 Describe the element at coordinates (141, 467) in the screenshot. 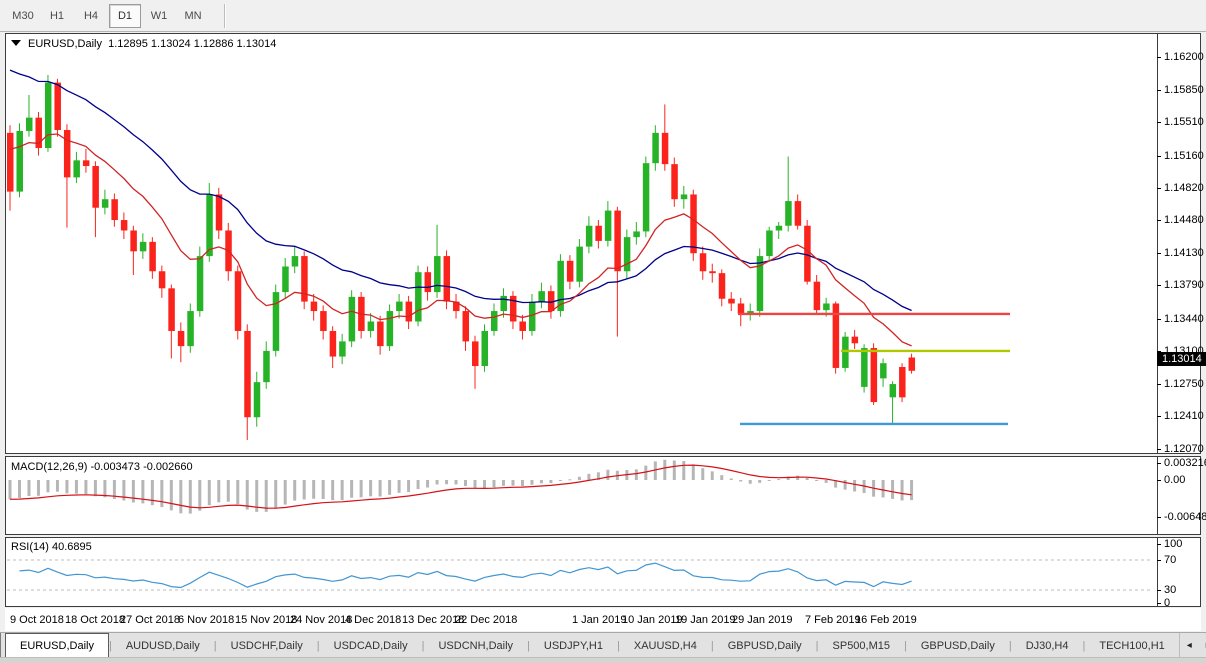

I see `macd-values: -0.003473 -0.002660` at that location.